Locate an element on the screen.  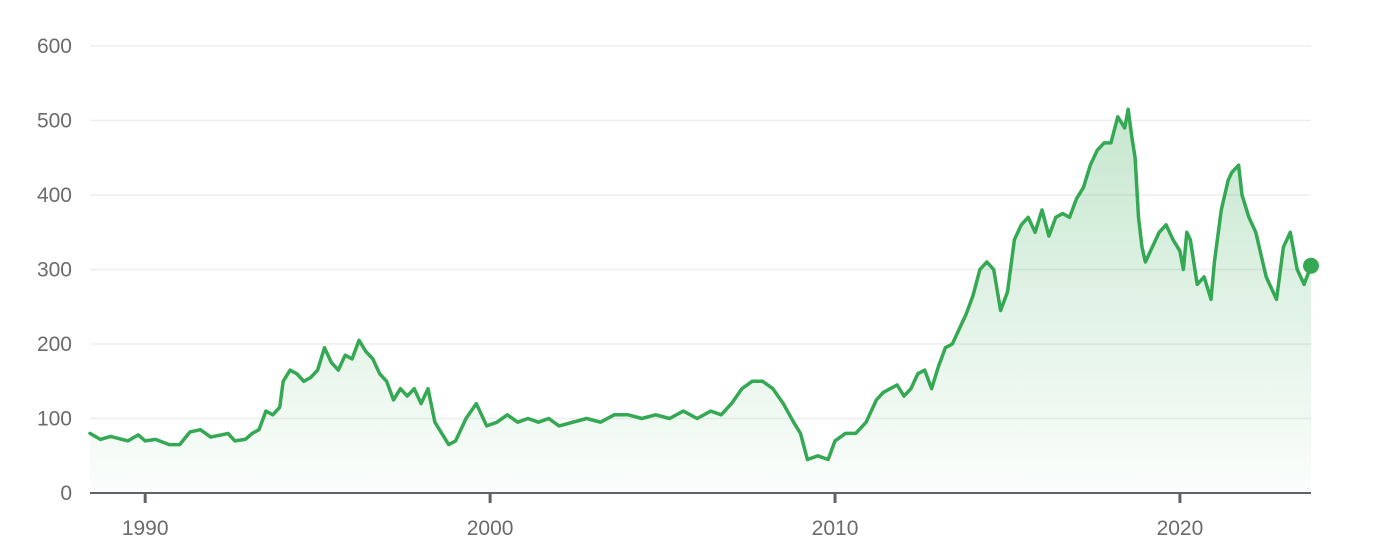
x-tick-label-2000: 2000 is located at coordinates (490, 528).